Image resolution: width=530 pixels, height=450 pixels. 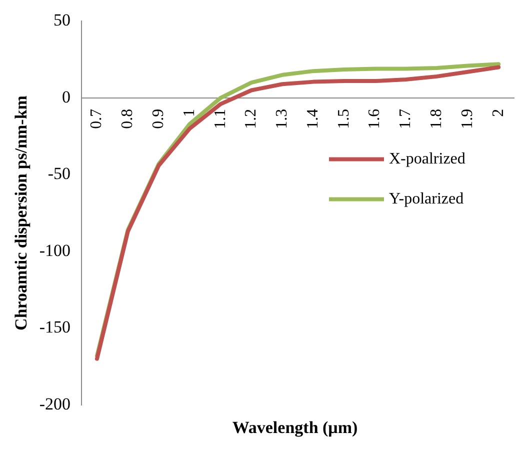 I want to click on x-tick-label: 1.8, so click(x=436, y=118).